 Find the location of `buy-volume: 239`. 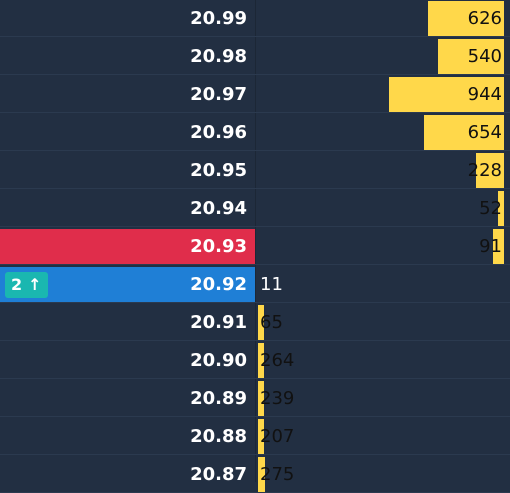

buy-volume: 239 is located at coordinates (277, 398).